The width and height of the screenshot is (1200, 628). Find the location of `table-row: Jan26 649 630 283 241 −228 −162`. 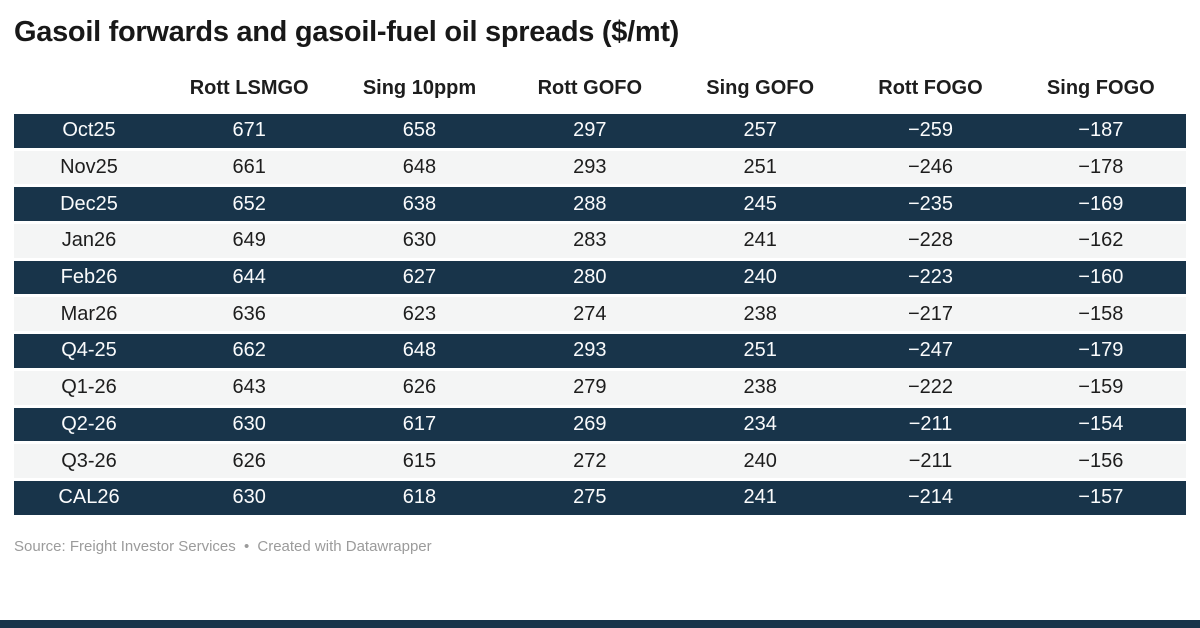

table-row: Jan26 649 630 283 241 −228 −162 is located at coordinates (600, 242).